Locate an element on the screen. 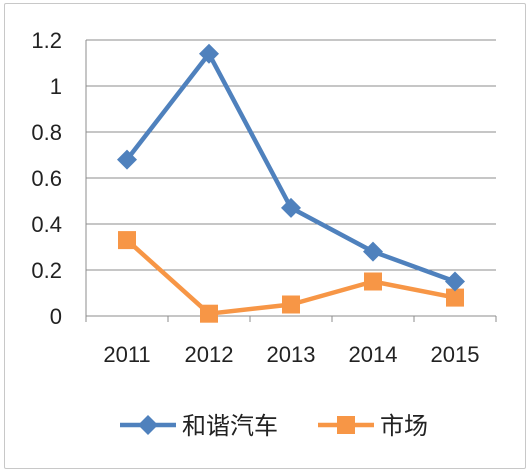  x-tick-label: 2015 is located at coordinates (455, 354).